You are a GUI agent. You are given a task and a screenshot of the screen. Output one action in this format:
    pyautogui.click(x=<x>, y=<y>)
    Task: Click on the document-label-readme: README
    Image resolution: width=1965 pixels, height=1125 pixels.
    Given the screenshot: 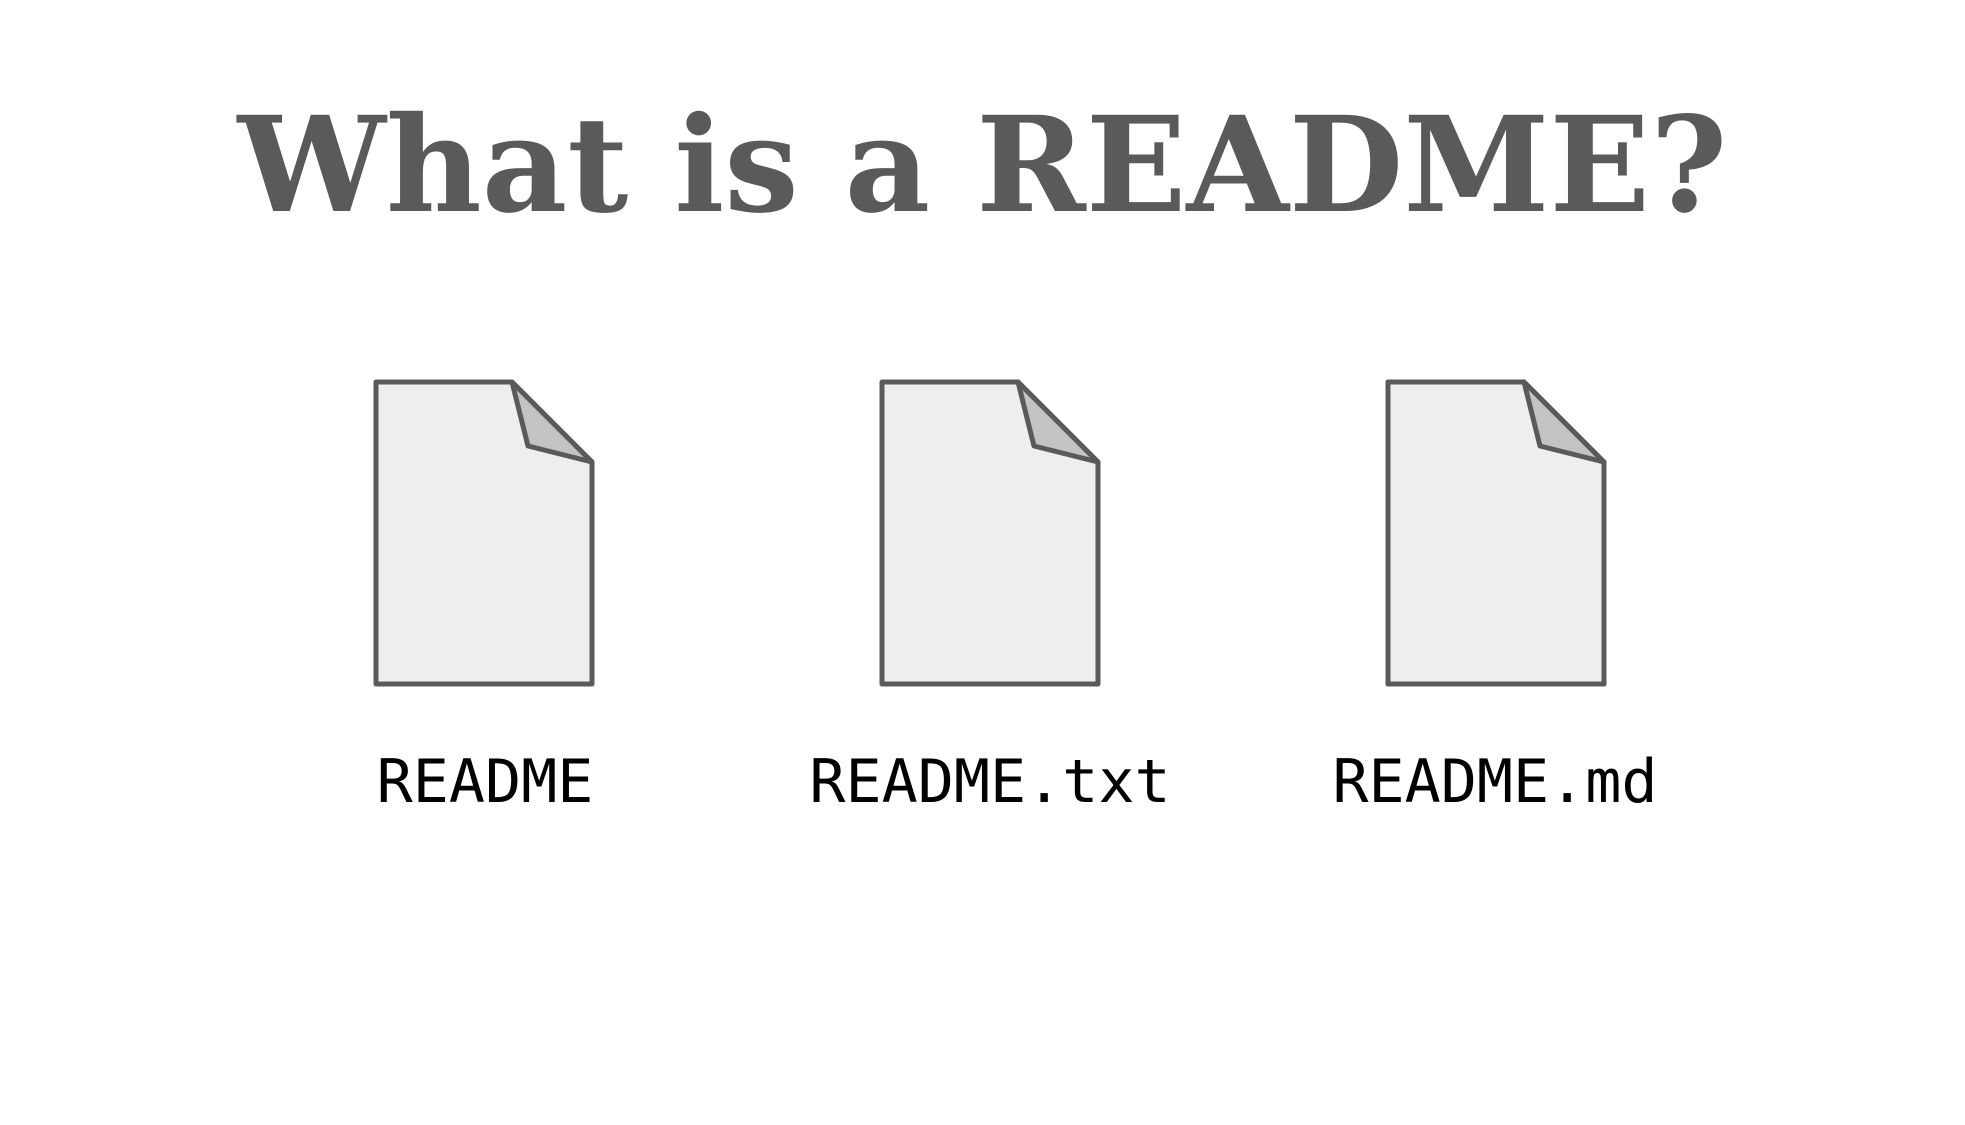 What is the action you would take?
    pyautogui.click(x=485, y=782)
    